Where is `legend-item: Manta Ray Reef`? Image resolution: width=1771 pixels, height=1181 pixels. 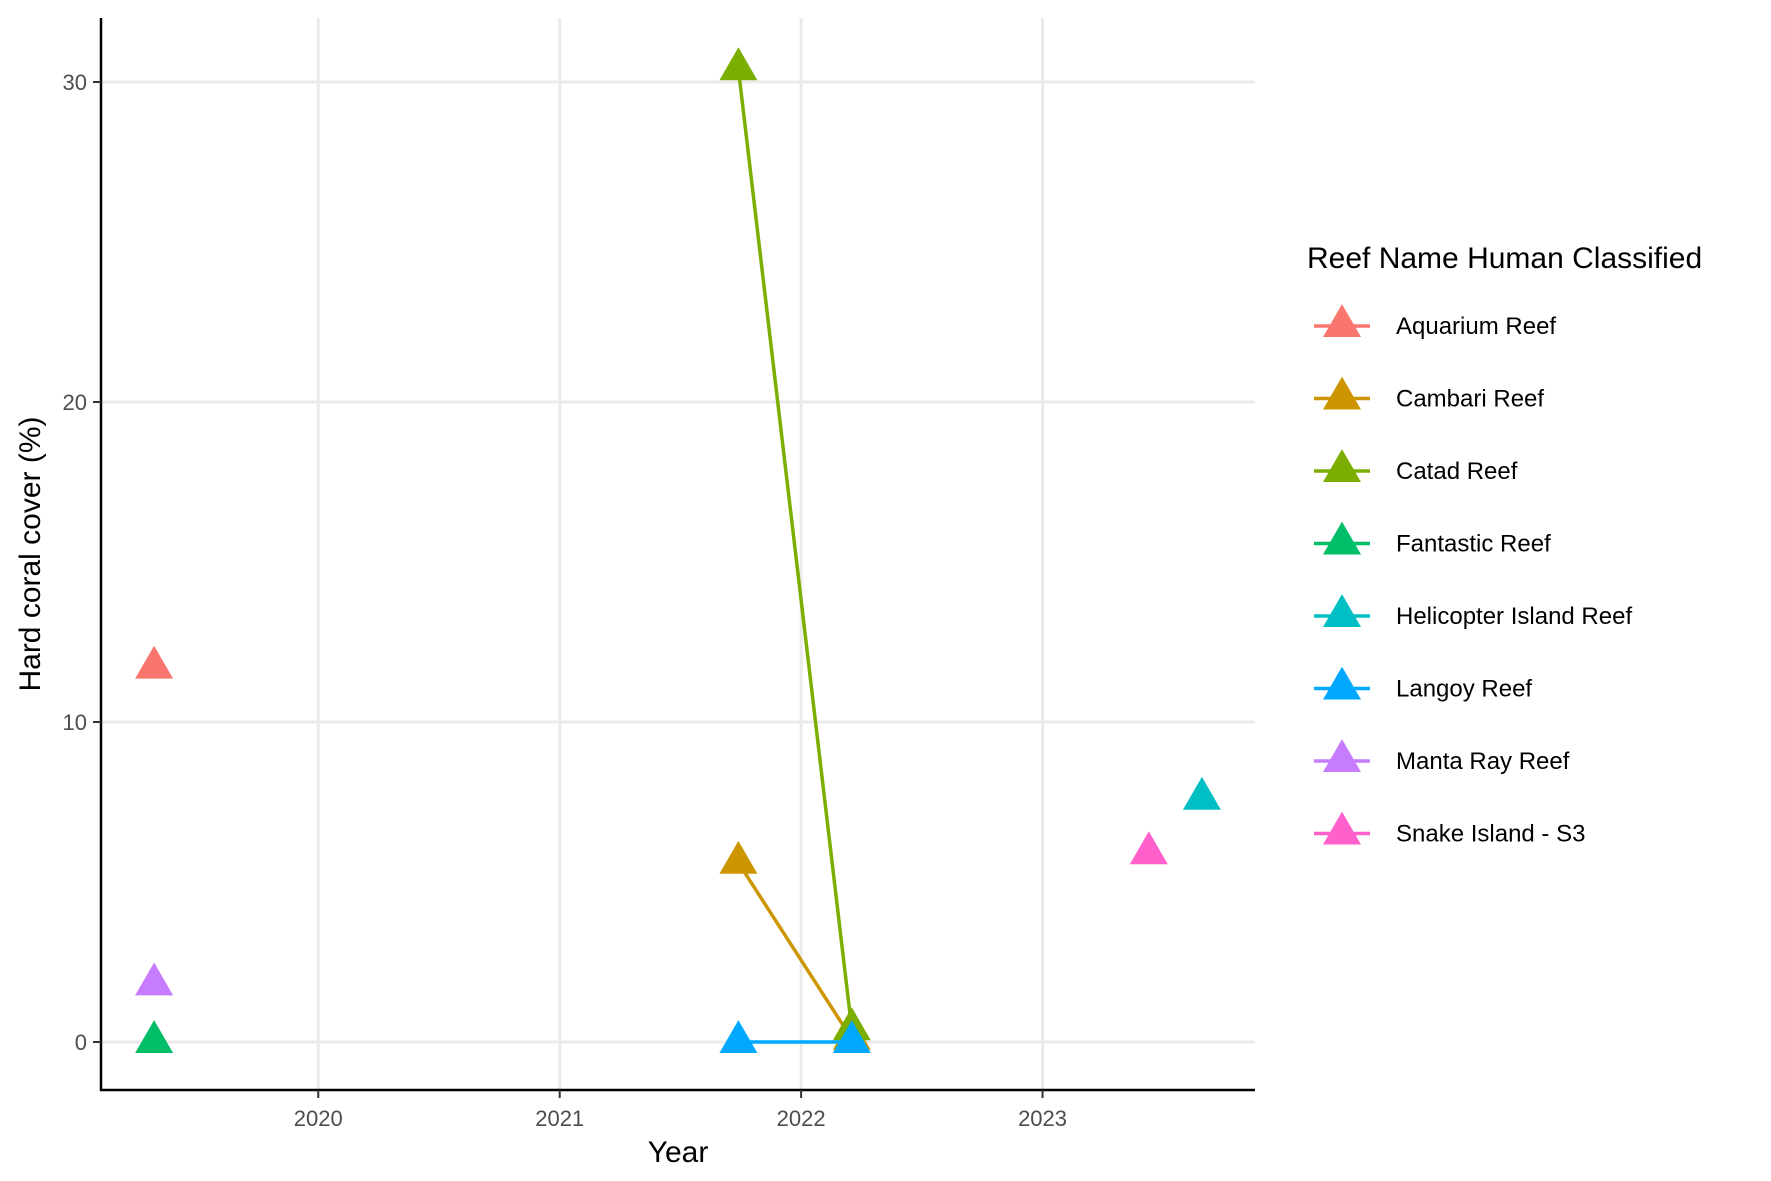 legend-item: Manta Ray Reef is located at coordinates (1442, 757).